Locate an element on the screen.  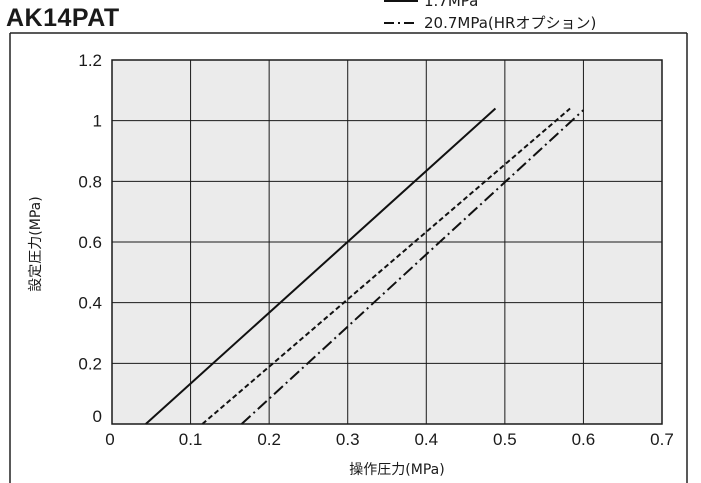
x-tick-label: 0.7 is located at coordinates (662, 439).